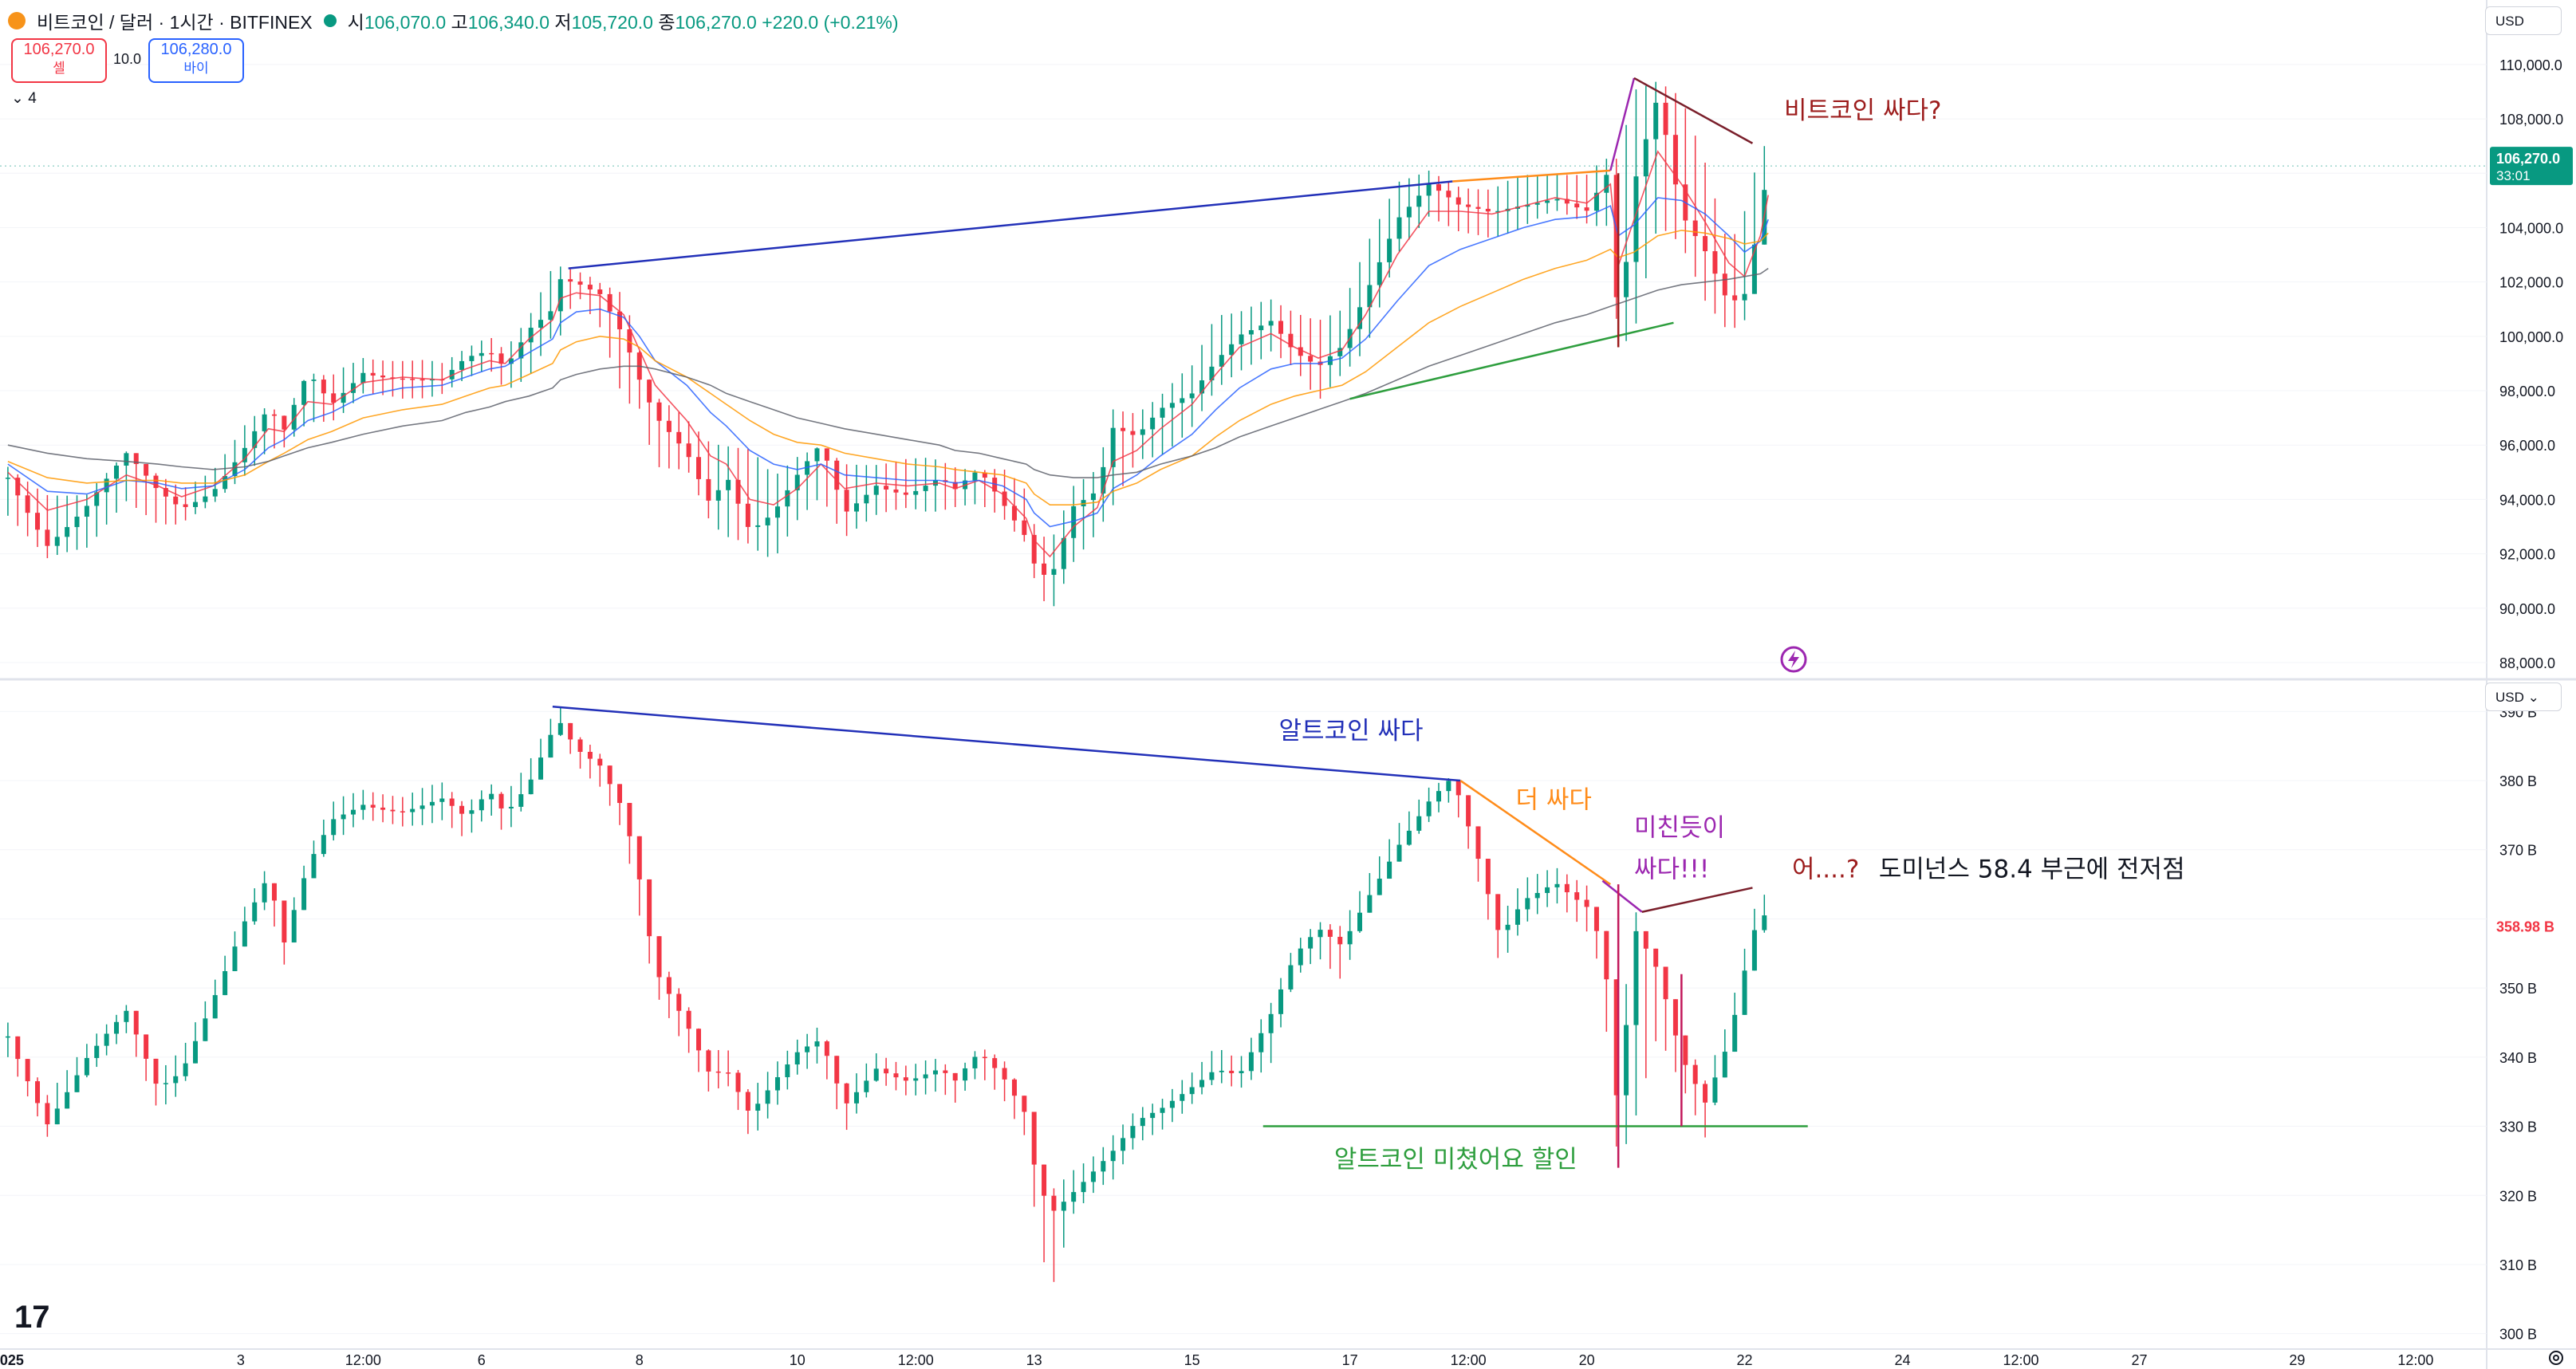 This screenshot has width=2576, height=1369. What do you see at coordinates (2531, 337) in the screenshot?
I see `y-tick-label: 100,000.0` at bounding box center [2531, 337].